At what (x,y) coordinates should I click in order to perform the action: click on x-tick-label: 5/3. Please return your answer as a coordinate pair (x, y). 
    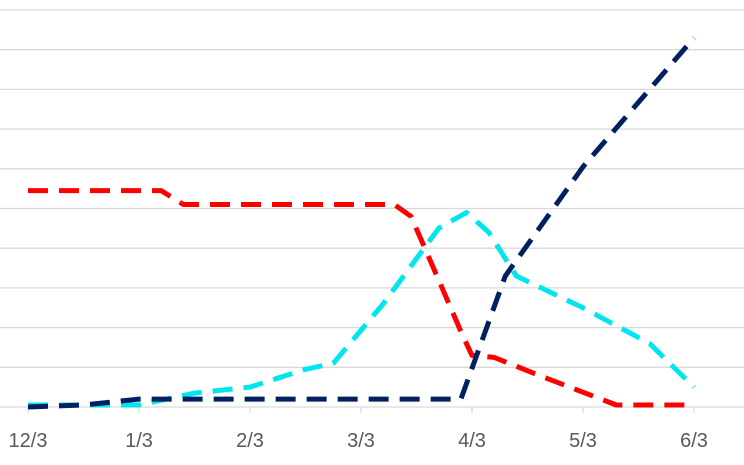
    Looking at the image, I should click on (583, 441).